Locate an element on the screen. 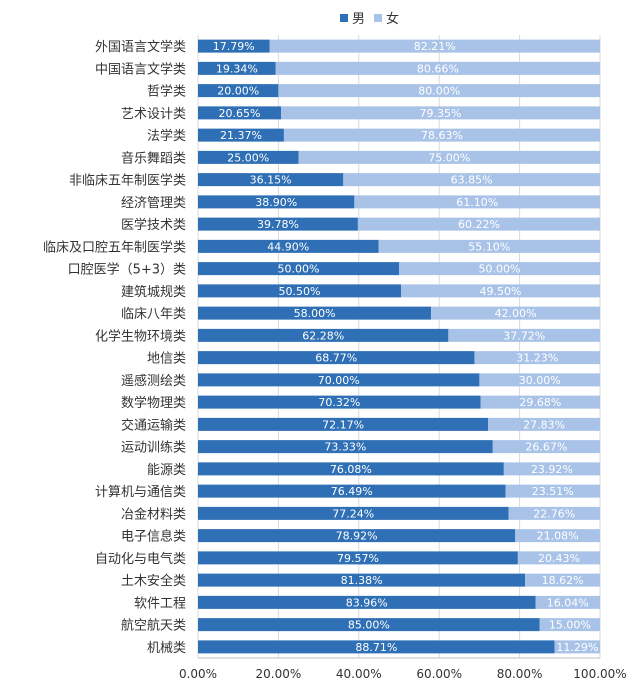 Image resolution: width=636 pixels, height=692 pixels. legend-label-0: 男 is located at coordinates (358, 19).